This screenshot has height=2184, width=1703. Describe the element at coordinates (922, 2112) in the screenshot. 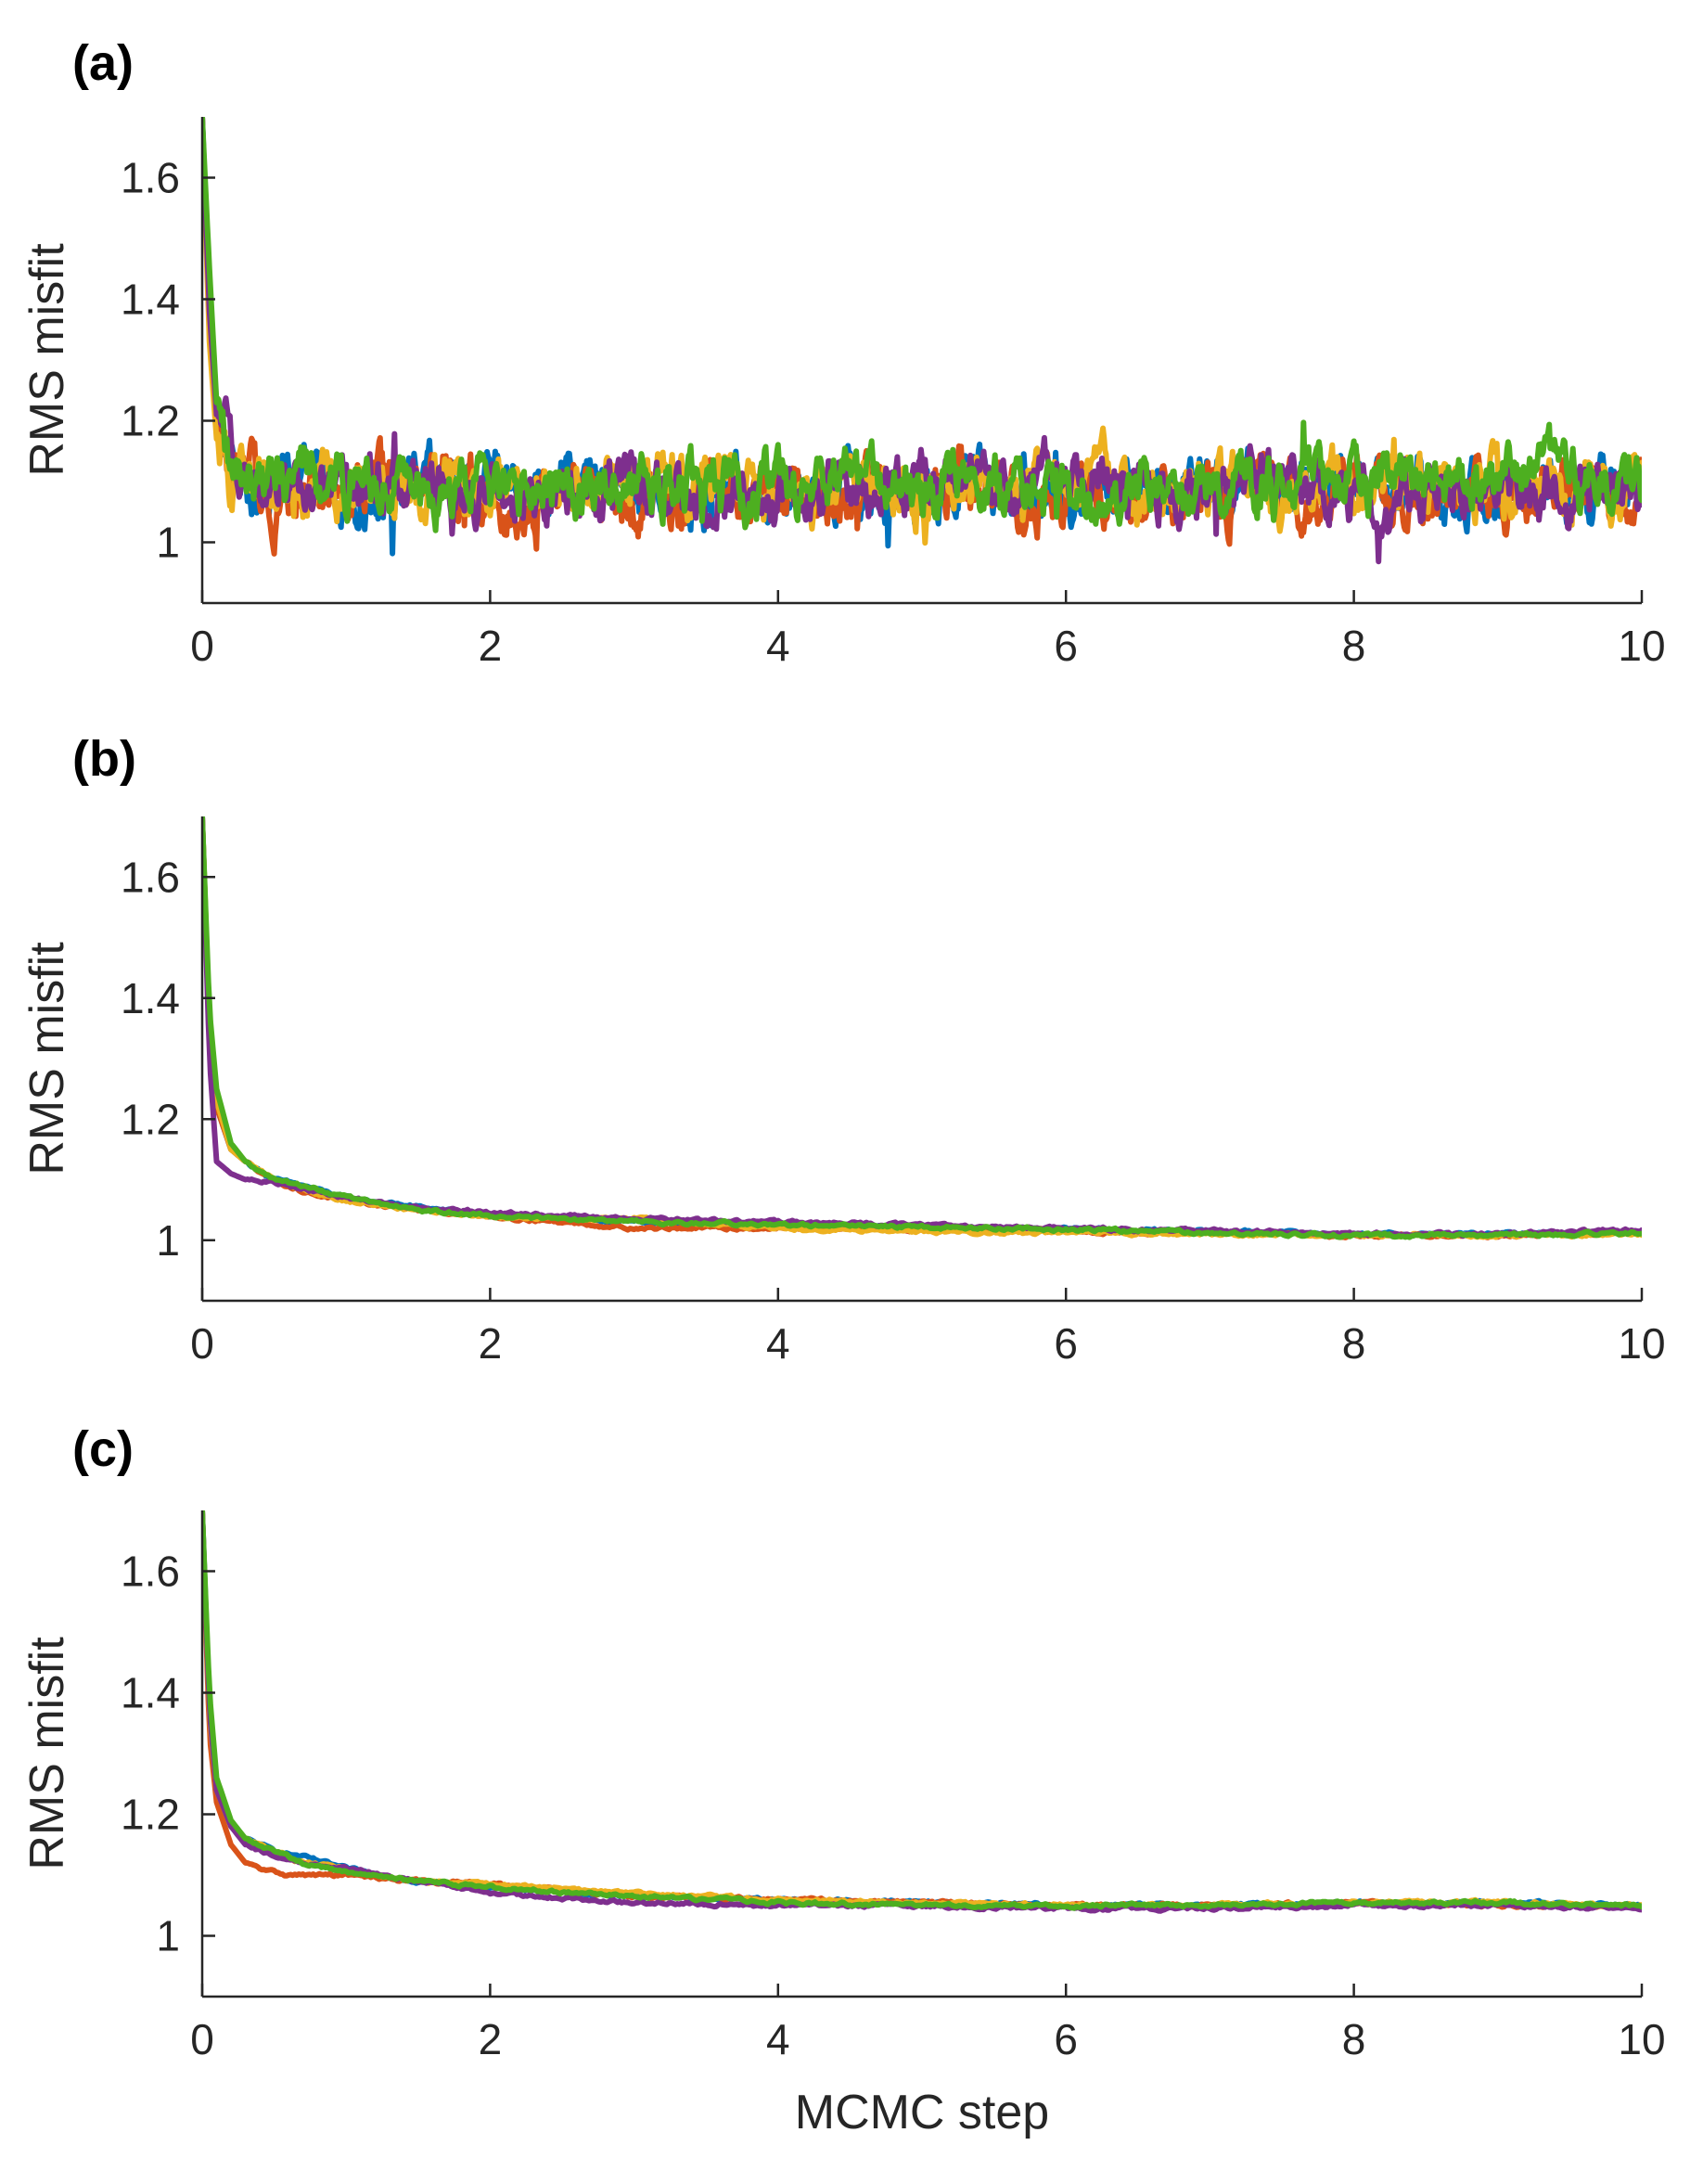

I see `x-axis-label: MCMC step` at that location.